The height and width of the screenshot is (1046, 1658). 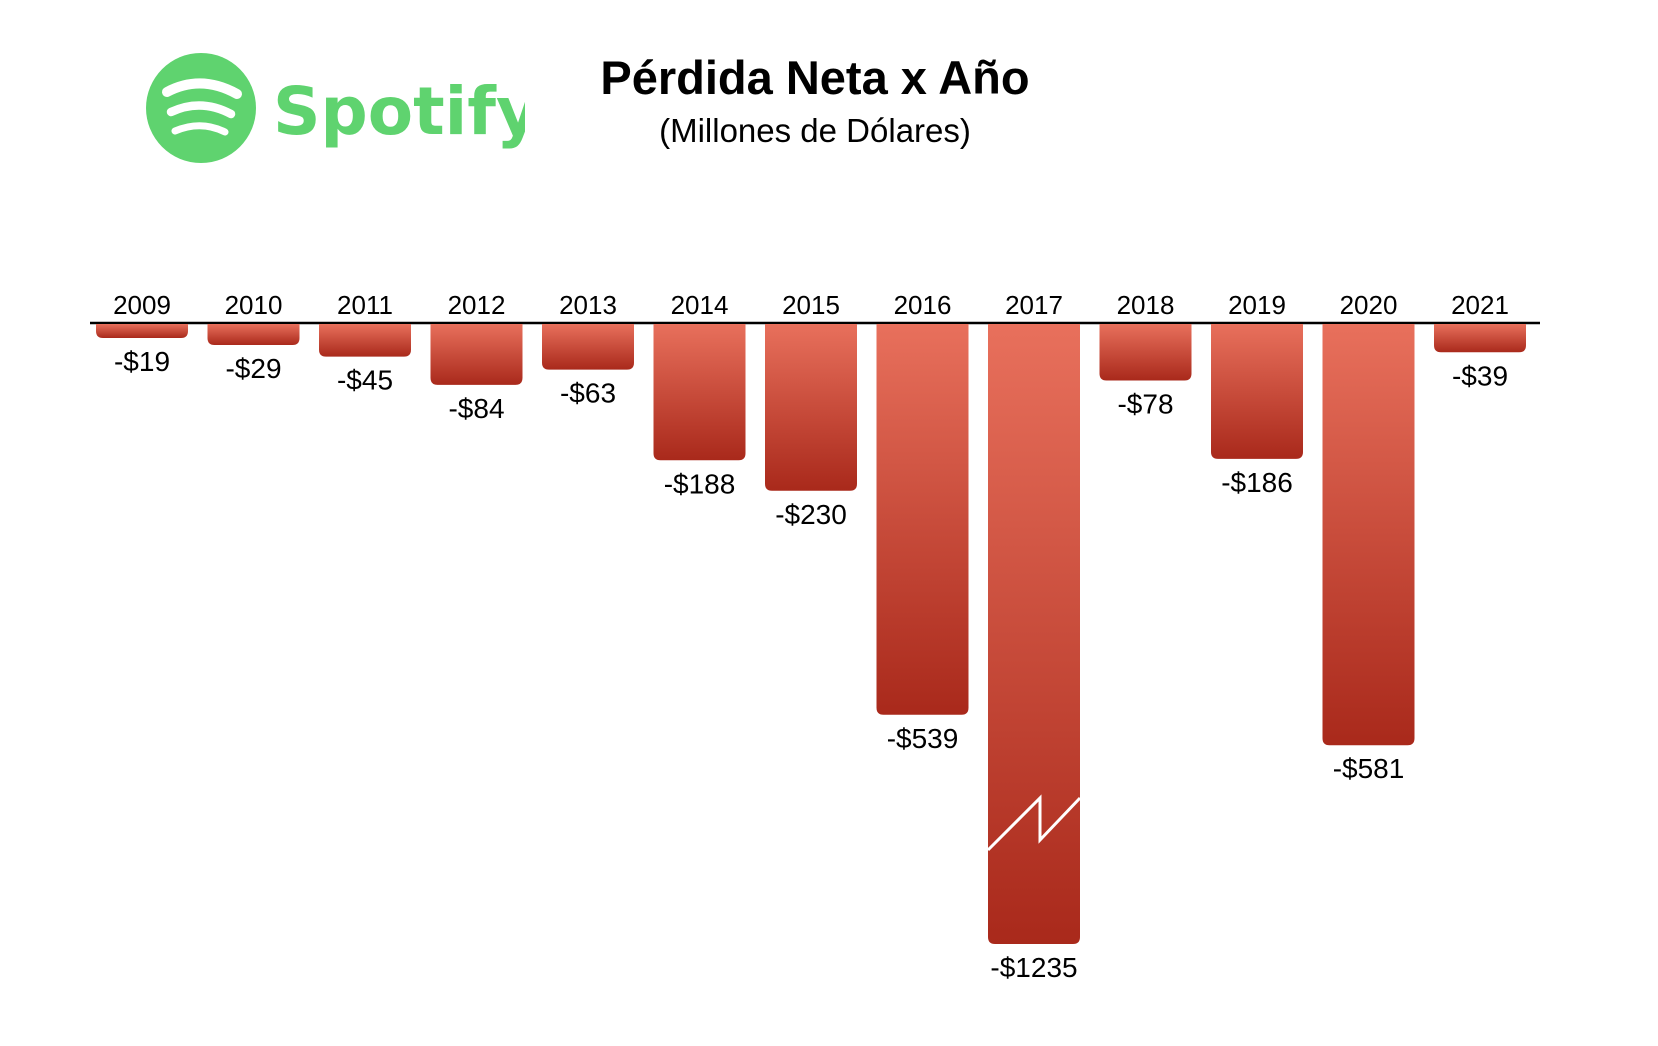 I want to click on value-label-2011: -$45, so click(x=365, y=380).